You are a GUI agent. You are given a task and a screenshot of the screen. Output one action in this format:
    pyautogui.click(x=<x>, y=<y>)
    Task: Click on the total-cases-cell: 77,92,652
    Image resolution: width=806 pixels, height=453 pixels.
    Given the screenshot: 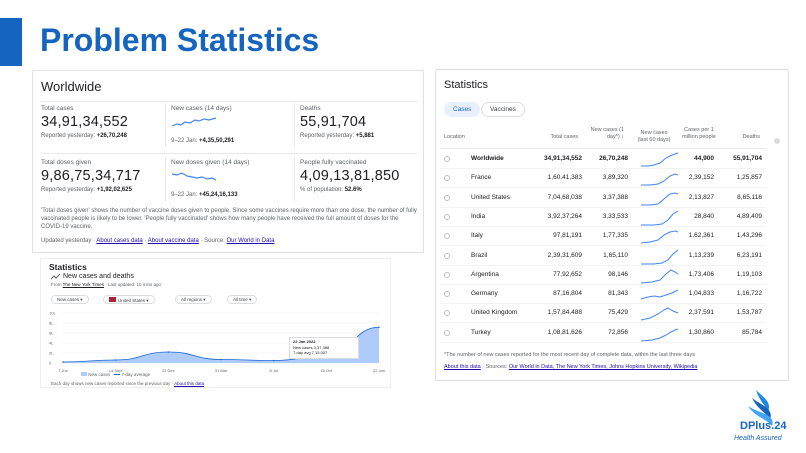 What is the action you would take?
    pyautogui.click(x=567, y=274)
    